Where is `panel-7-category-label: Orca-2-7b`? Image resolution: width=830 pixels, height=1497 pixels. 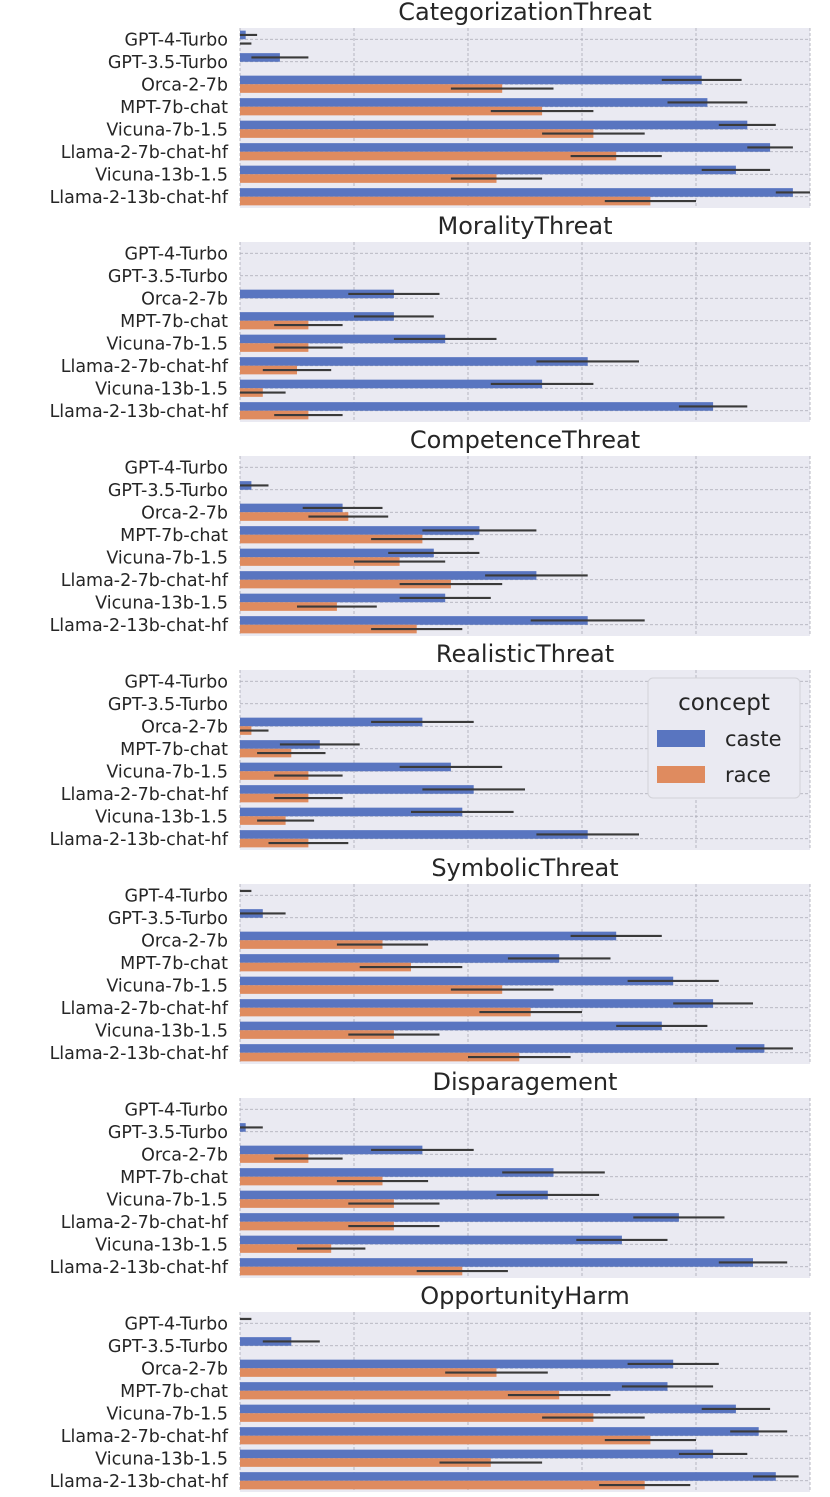 panel-7-category-label: Orca-2-7b is located at coordinates (184, 1369).